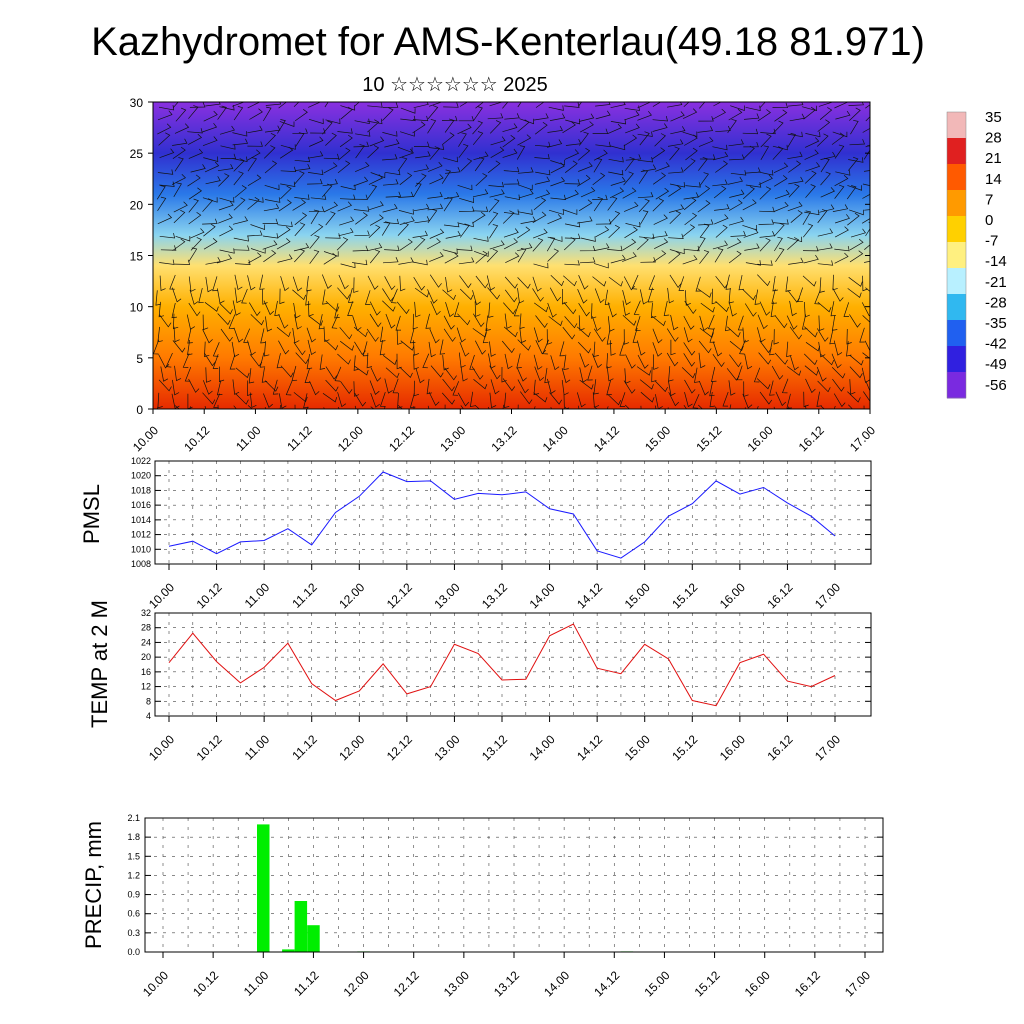 This screenshot has width=1024, height=1024. I want to click on cross-section-xtick-label-8: 14.00, so click(555, 438).